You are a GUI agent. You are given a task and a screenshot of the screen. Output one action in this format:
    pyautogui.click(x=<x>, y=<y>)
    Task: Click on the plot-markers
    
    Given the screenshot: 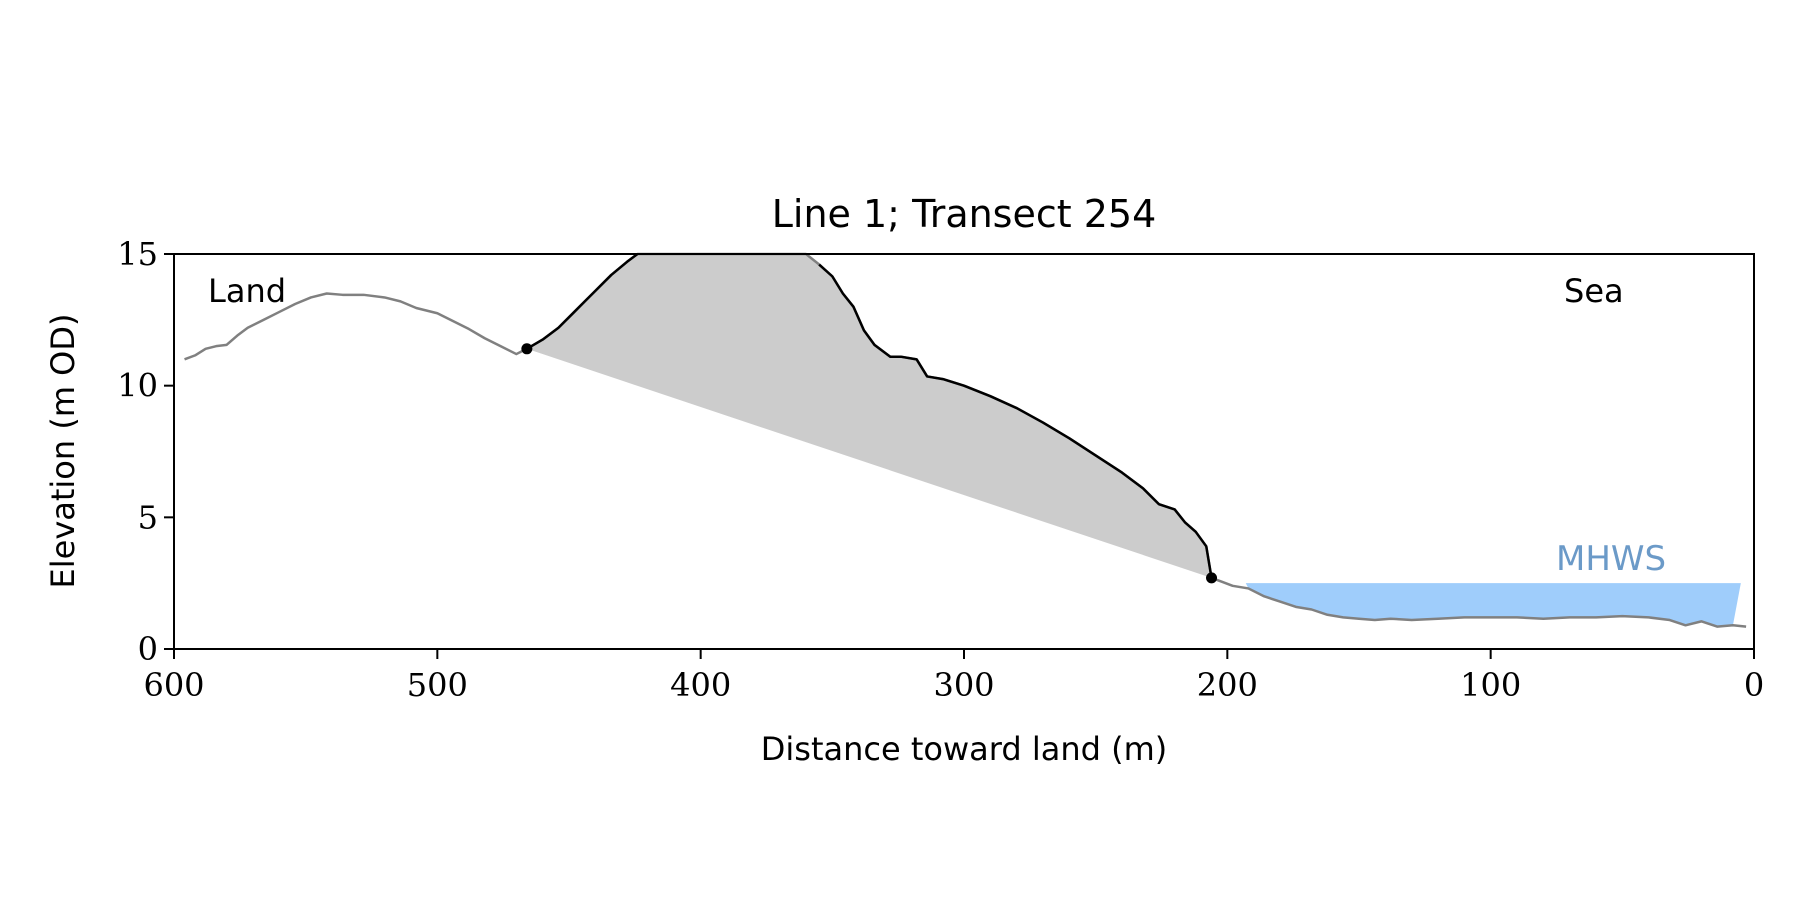 What is the action you would take?
    pyautogui.click(x=869, y=463)
    